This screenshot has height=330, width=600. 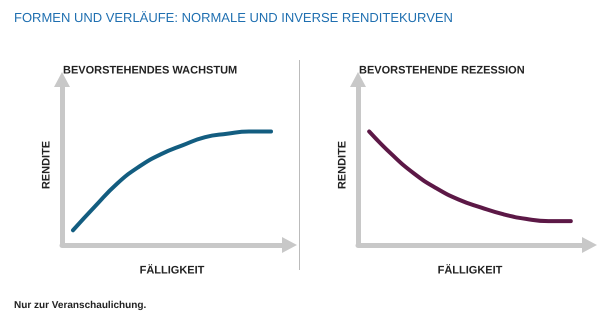 What do you see at coordinates (80, 305) in the screenshot?
I see `text: Nur zur Veranschaulichung.` at bounding box center [80, 305].